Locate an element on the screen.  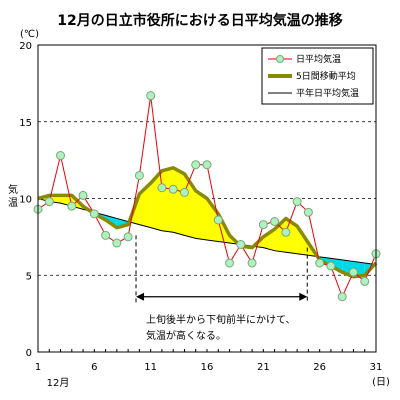
x-tick-label: 6 is located at coordinates (94, 367).